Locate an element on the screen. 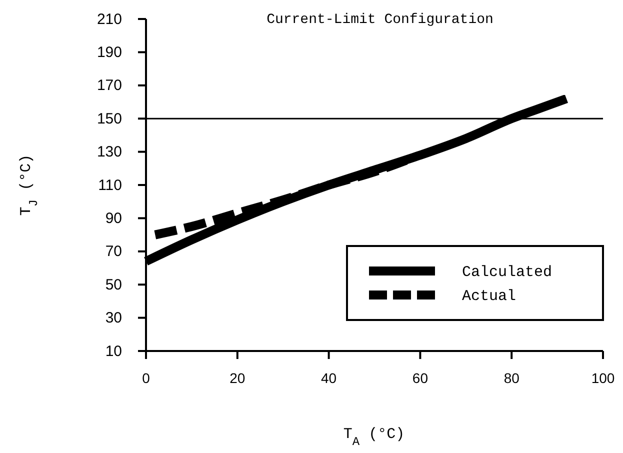 This screenshot has width=623, height=453. y-tick-label: 170 is located at coordinates (109, 85).